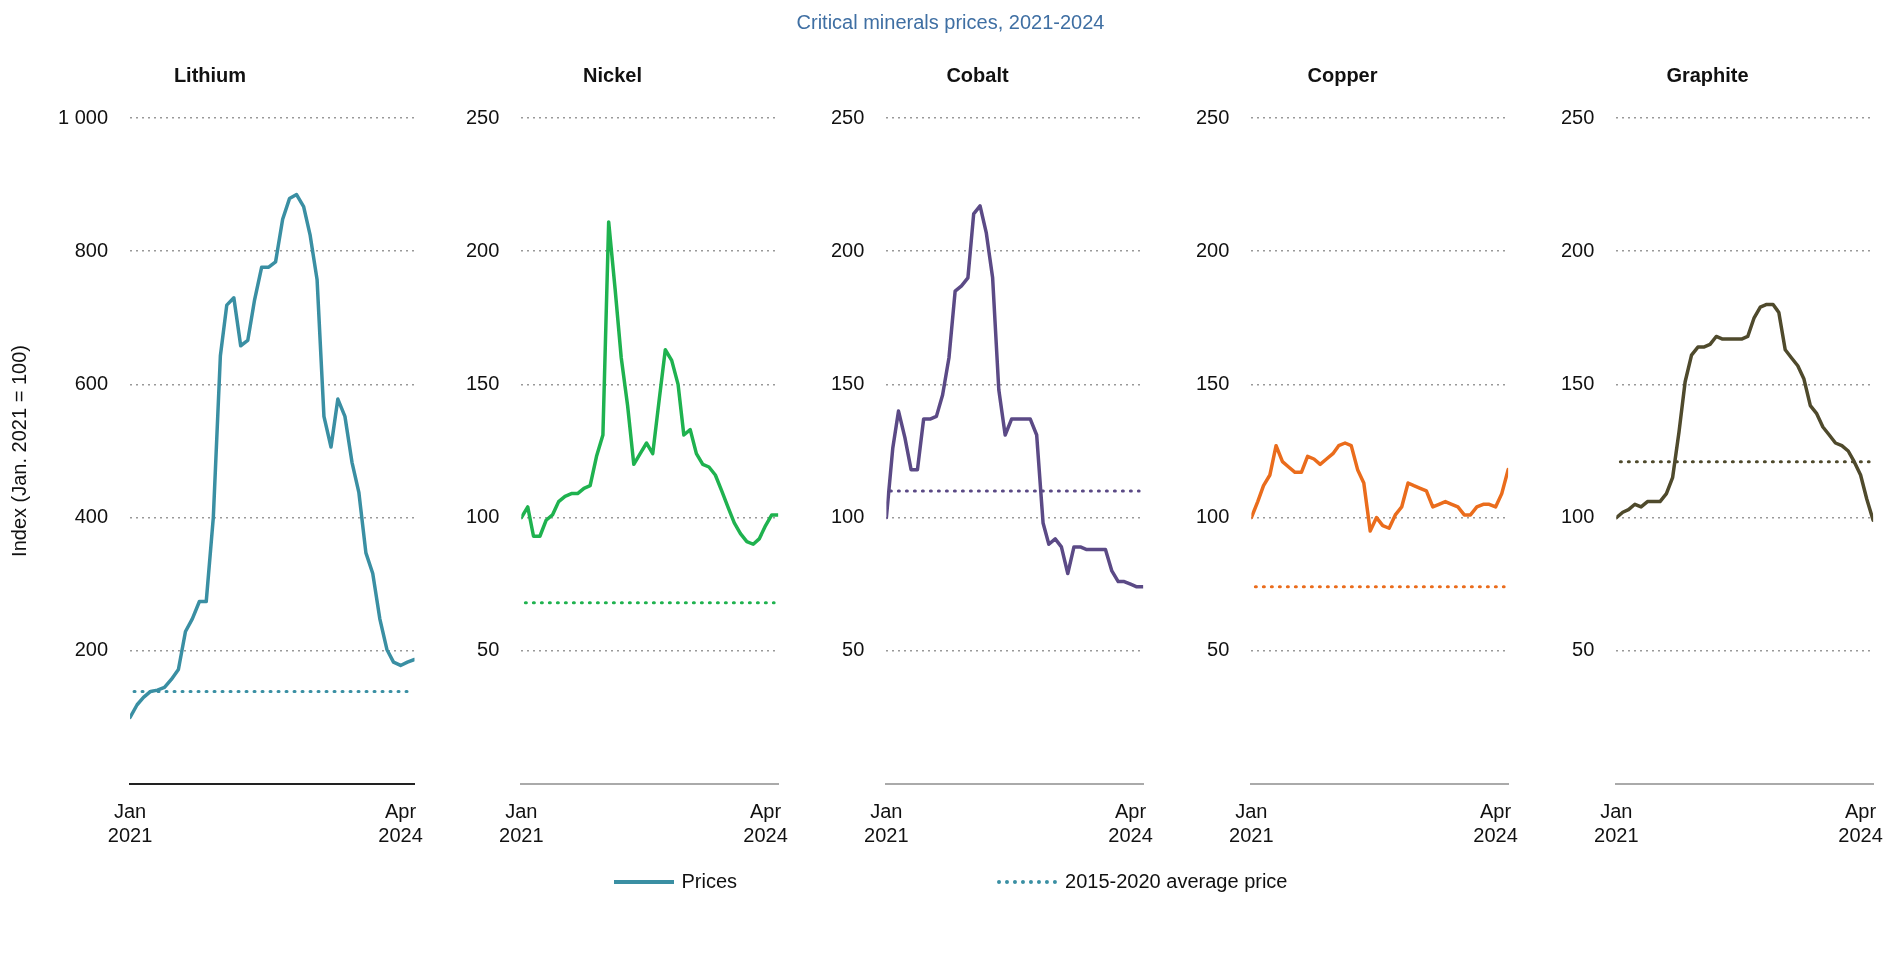 The width and height of the screenshot is (1901, 979). I want to click on chart-title: Graphite, so click(1707, 74).